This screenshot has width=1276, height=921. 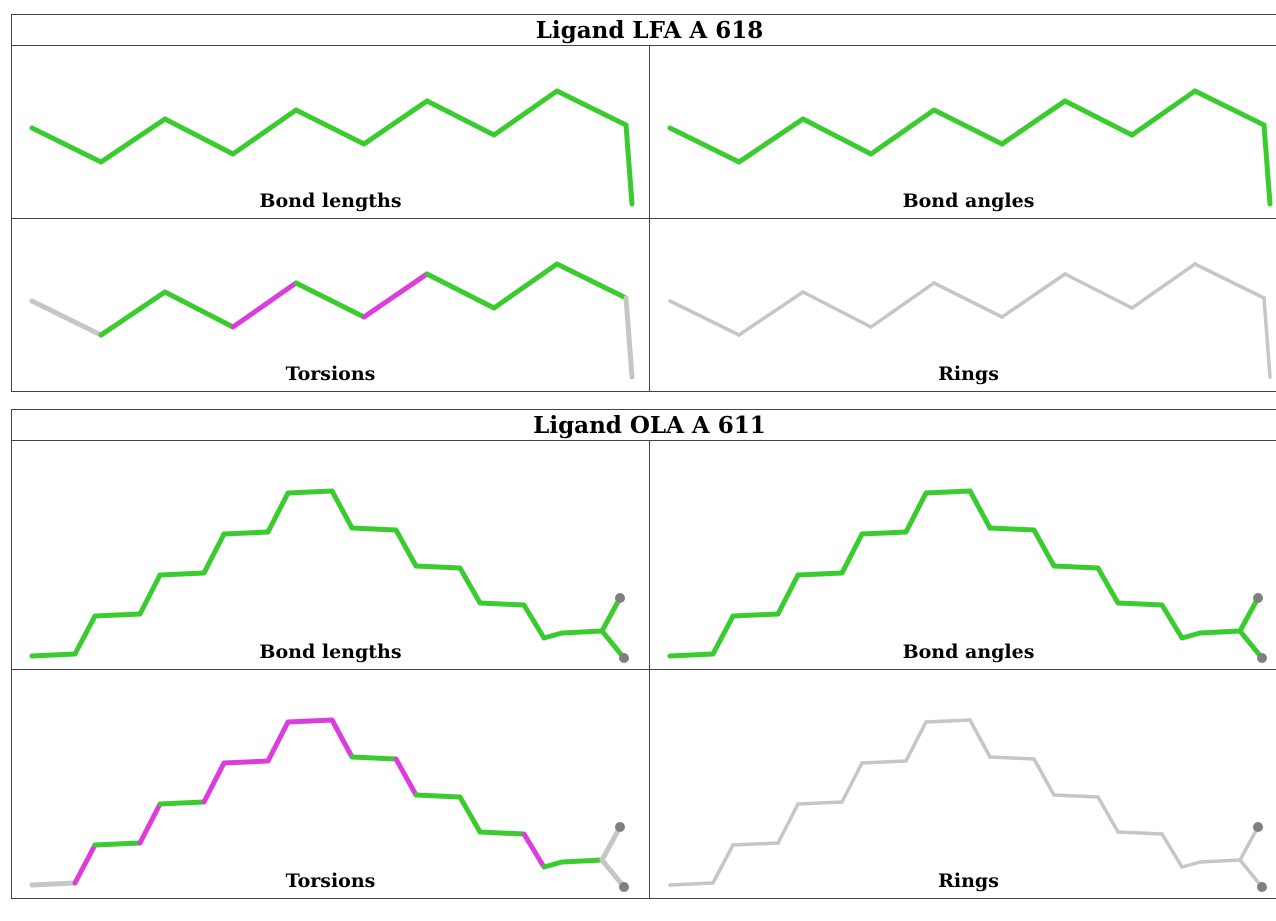 I want to click on ligand-title: Ligand LFA A 618, so click(x=643, y=30).